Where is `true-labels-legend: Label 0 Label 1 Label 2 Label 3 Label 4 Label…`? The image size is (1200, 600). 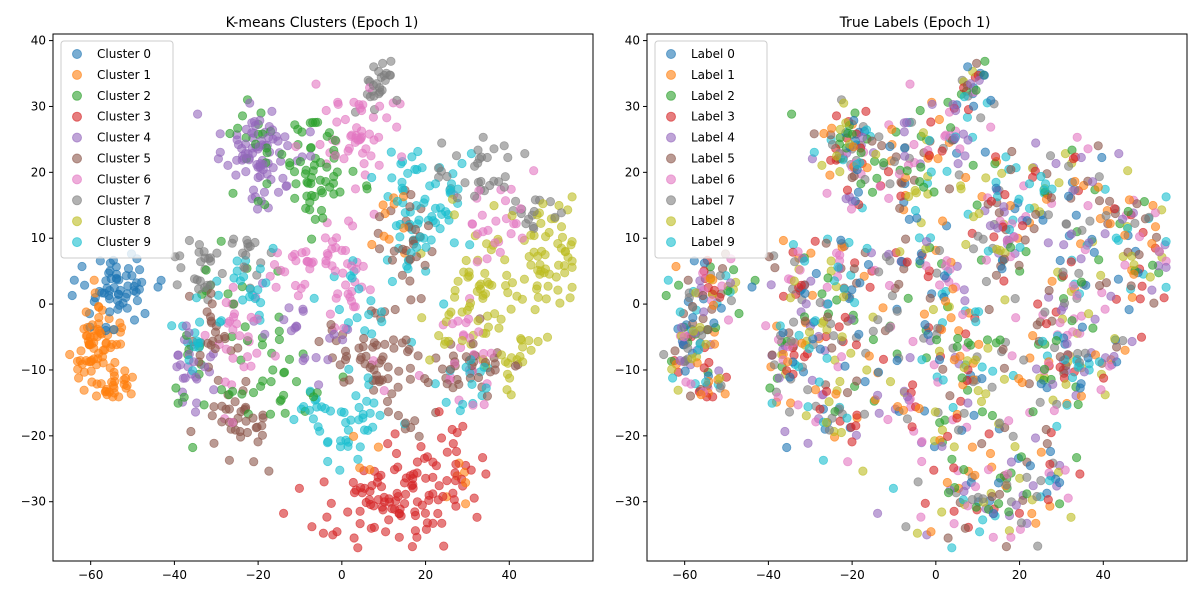 true-labels-legend: Label 0 Label 1 Label 2 Label 3 Label 4 Label… is located at coordinates (711, 149).